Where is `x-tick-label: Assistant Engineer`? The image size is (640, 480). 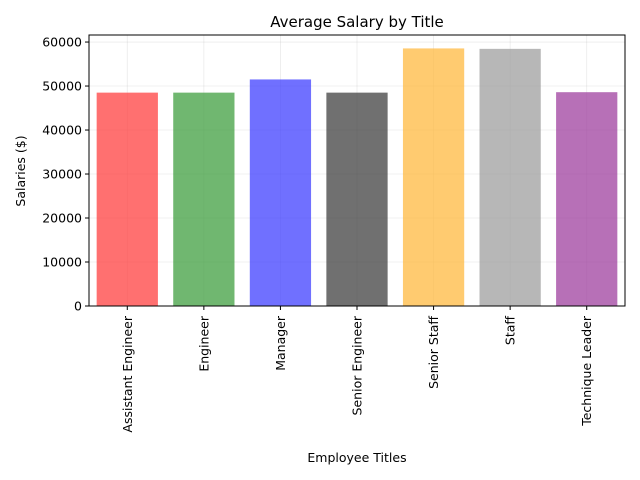 x-tick-label: Assistant Engineer is located at coordinates (127, 373).